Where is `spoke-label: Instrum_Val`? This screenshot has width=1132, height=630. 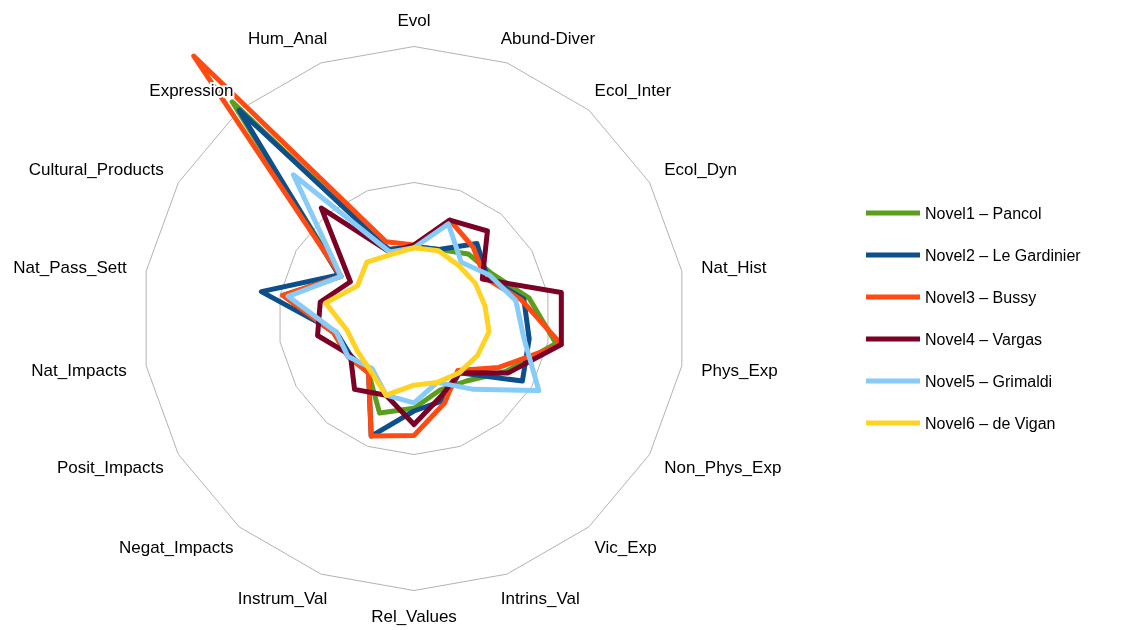
spoke-label: Instrum_Val is located at coordinates (282, 599).